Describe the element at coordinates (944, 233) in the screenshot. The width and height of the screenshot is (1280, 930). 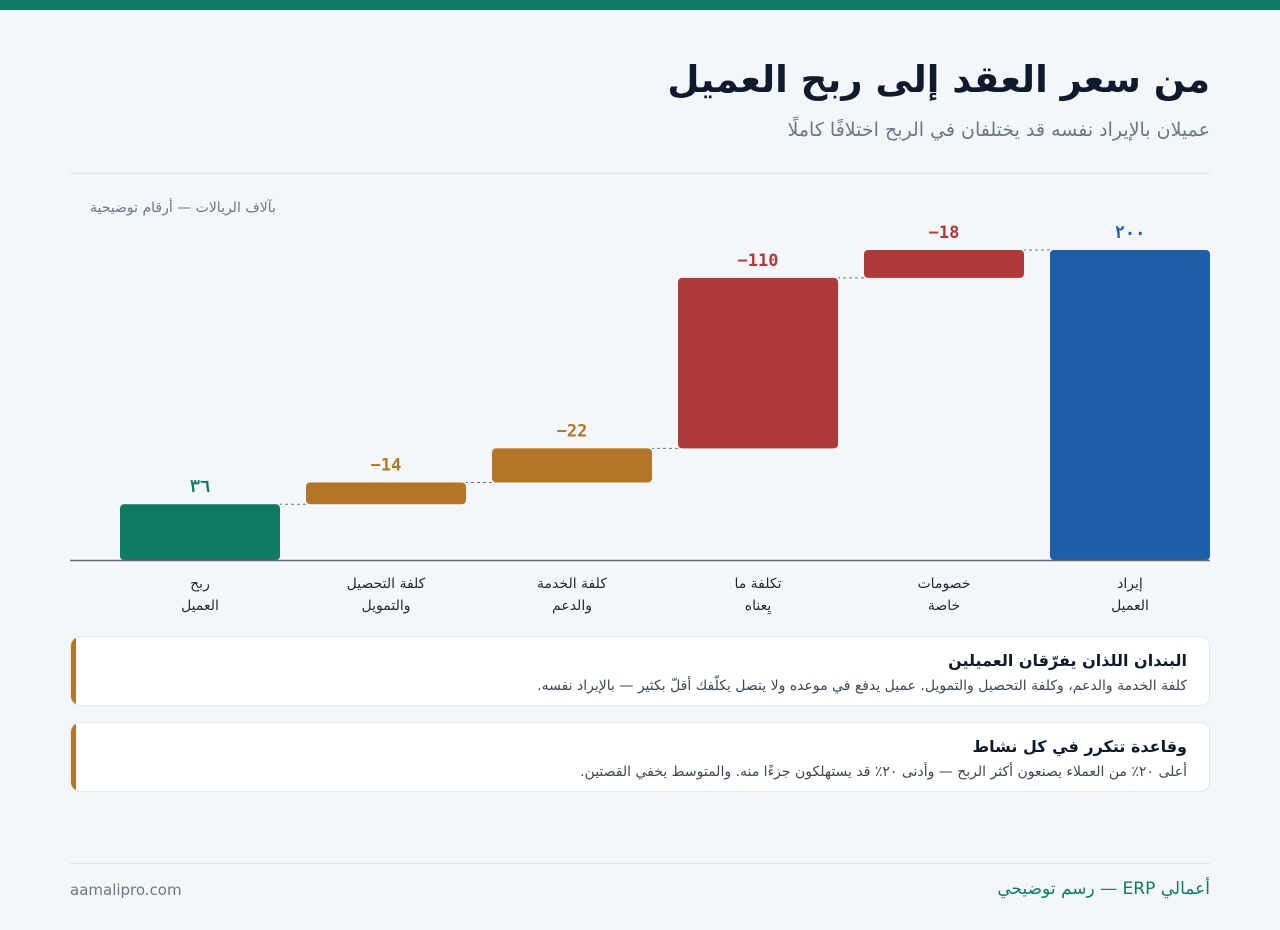
I see `bar-value-label: −18` at that location.